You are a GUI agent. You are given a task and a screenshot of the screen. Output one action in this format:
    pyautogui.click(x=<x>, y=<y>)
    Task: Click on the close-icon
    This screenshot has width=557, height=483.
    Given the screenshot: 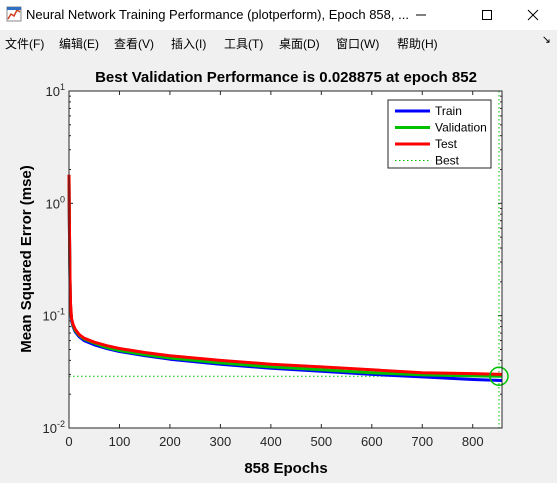 What is the action you would take?
    pyautogui.click(x=533, y=15)
    